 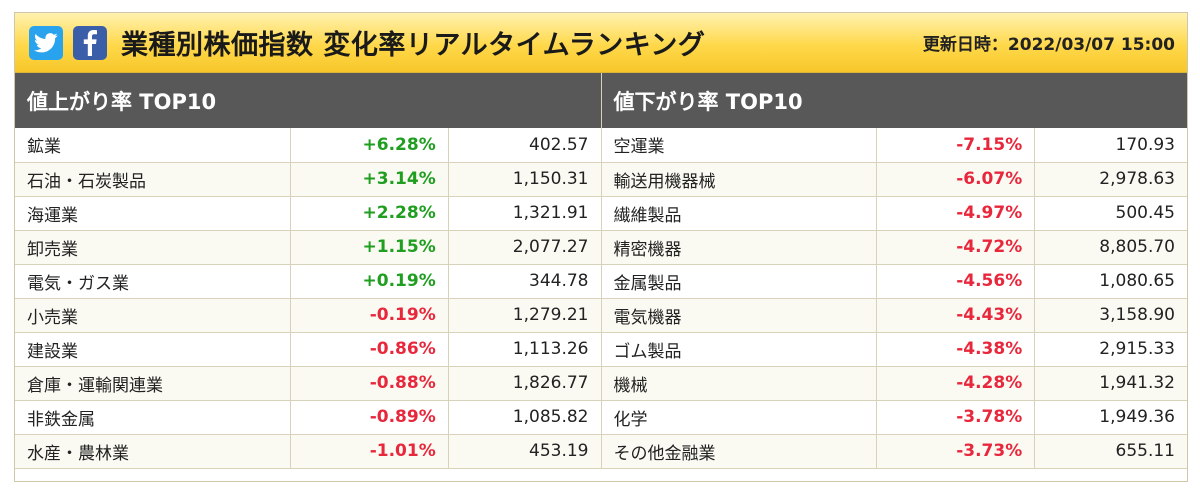 I want to click on index-value: 3,158.90, so click(x=1110, y=315).